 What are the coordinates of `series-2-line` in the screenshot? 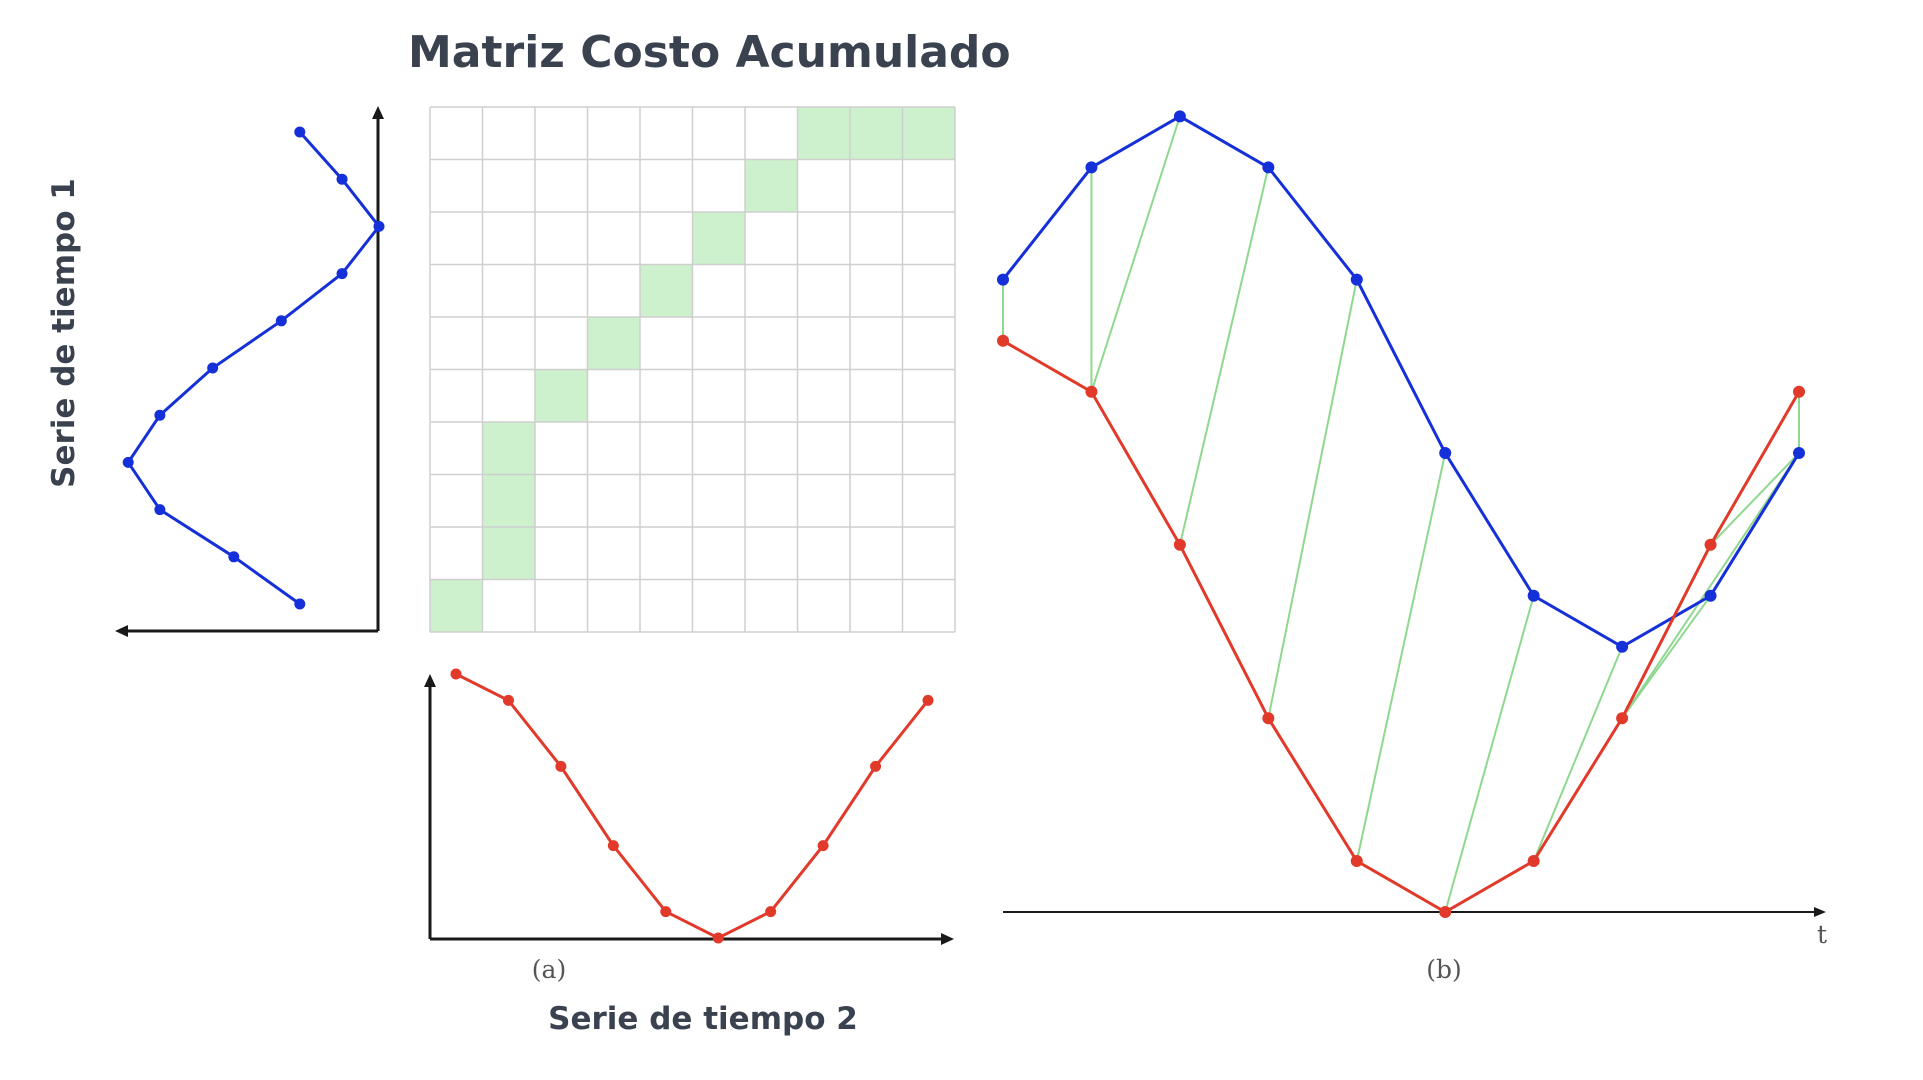 It's located at (692, 806).